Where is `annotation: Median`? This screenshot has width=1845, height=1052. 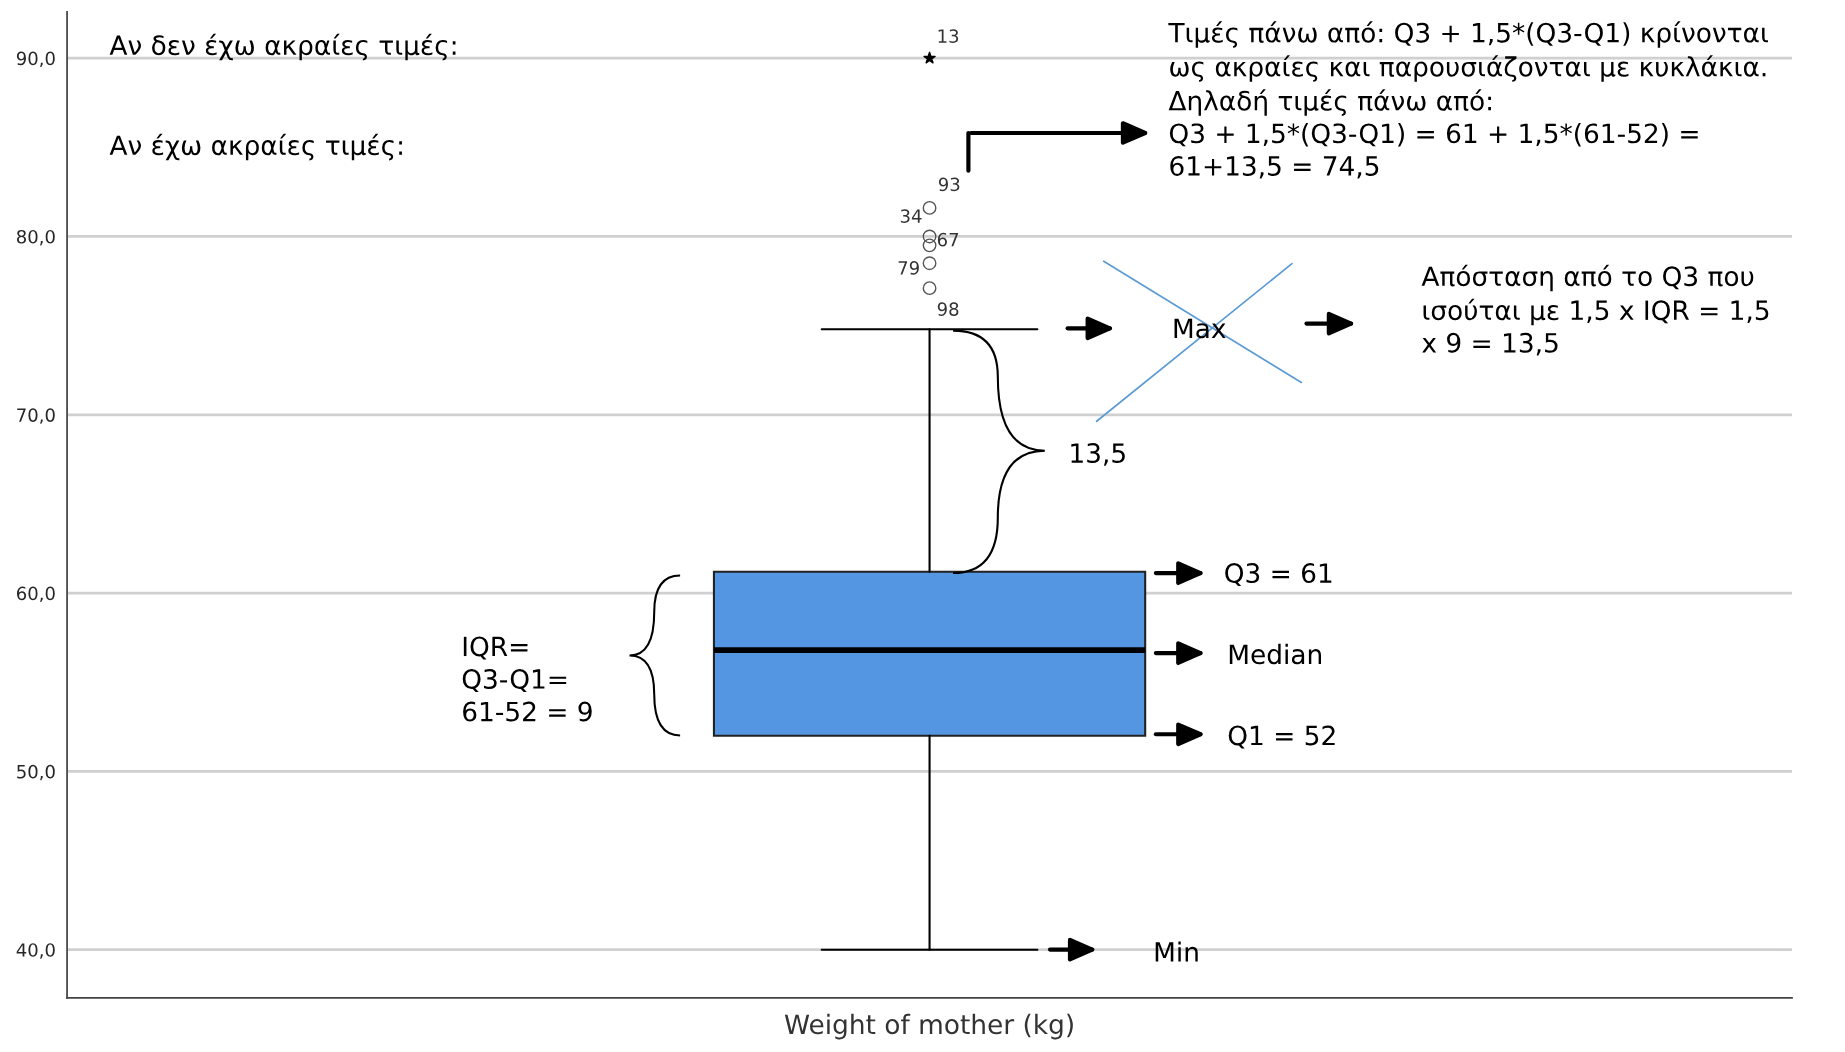
annotation: Median is located at coordinates (1275, 654).